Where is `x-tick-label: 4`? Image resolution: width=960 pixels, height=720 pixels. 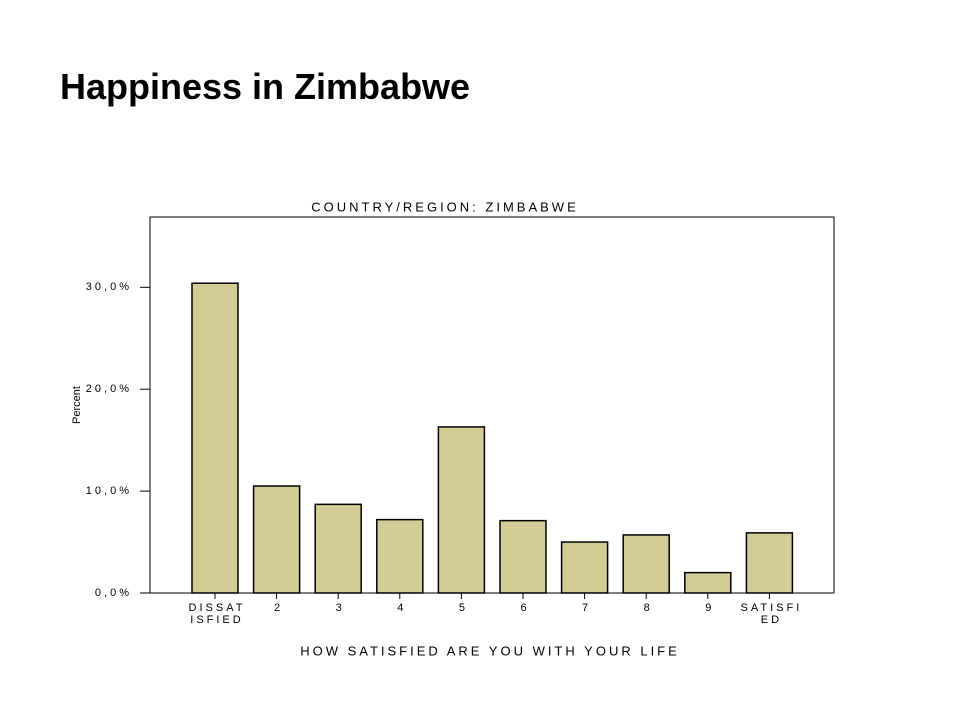
x-tick-label: 4 is located at coordinates (402, 608).